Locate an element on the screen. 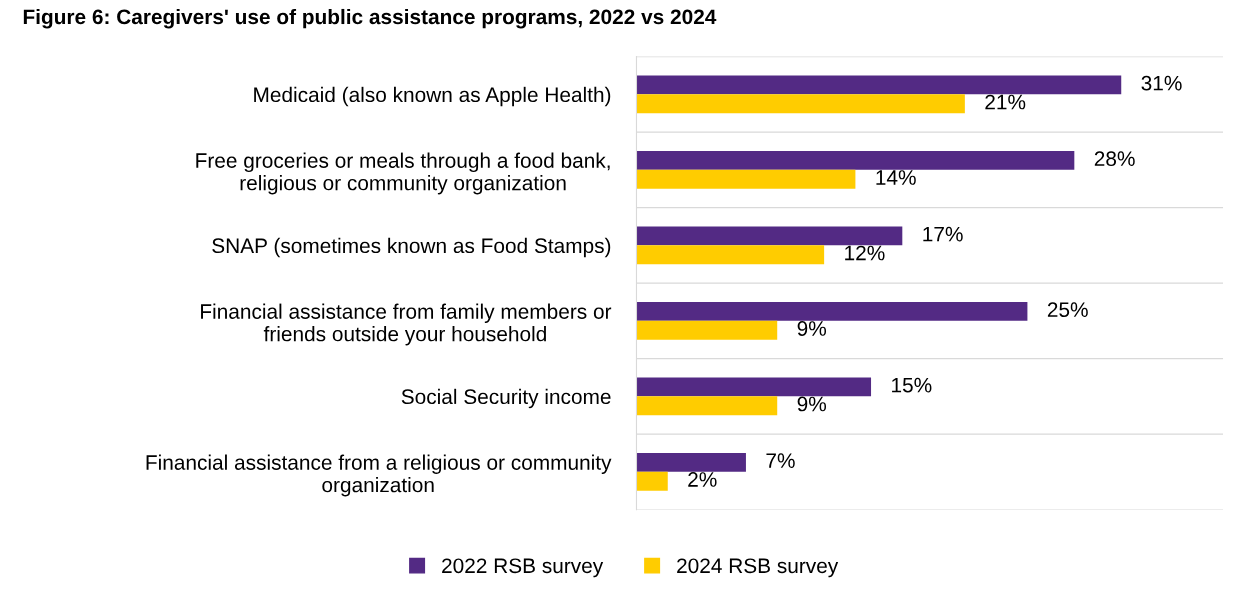 This screenshot has width=1248, height=596. data-label: 31% is located at coordinates (1161, 83).